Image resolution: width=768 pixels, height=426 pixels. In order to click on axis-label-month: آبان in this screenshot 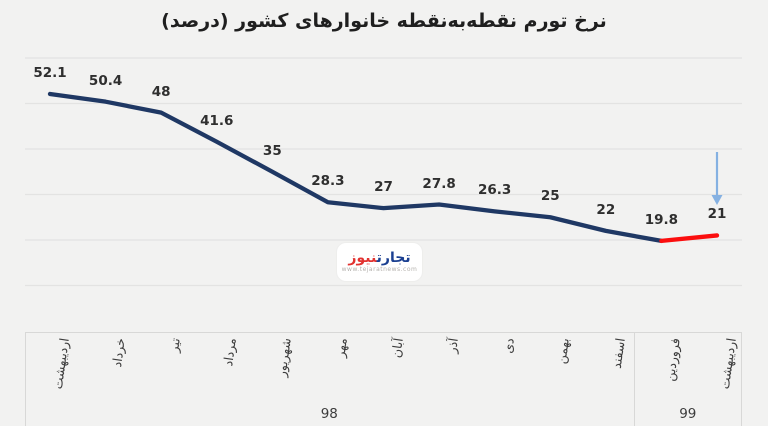, I will do `click(396, 348)`.